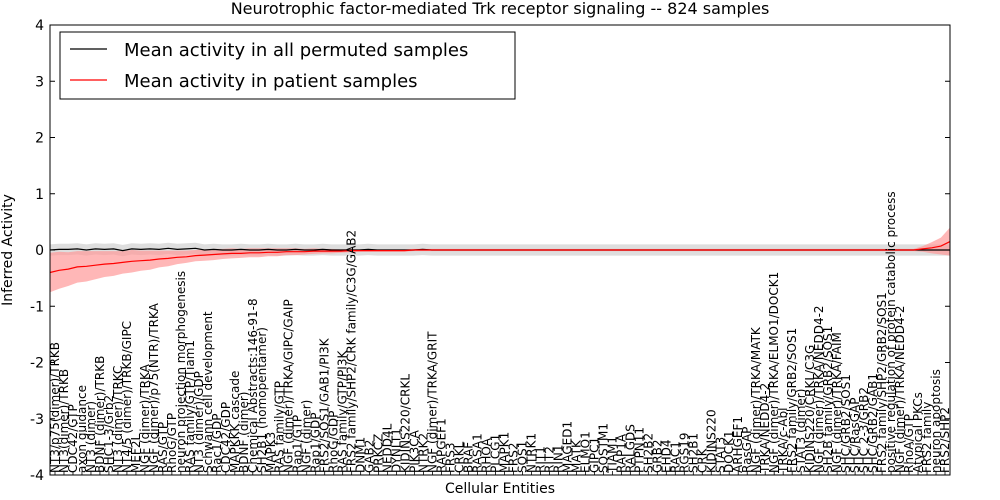 This screenshot has height=500, width=1000. I want to click on category-label: SHC/GRB2/SOS1, so click(846, 423).